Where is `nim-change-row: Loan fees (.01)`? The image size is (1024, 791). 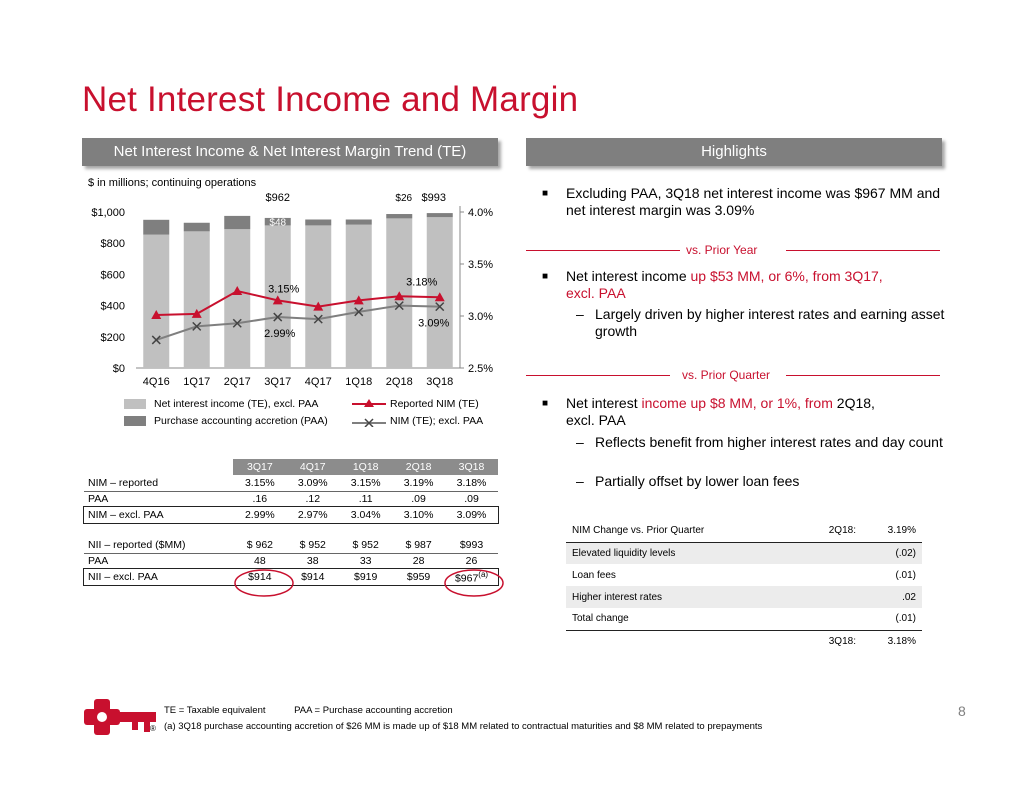
nim-change-row: Loan fees (.01) is located at coordinates (744, 575).